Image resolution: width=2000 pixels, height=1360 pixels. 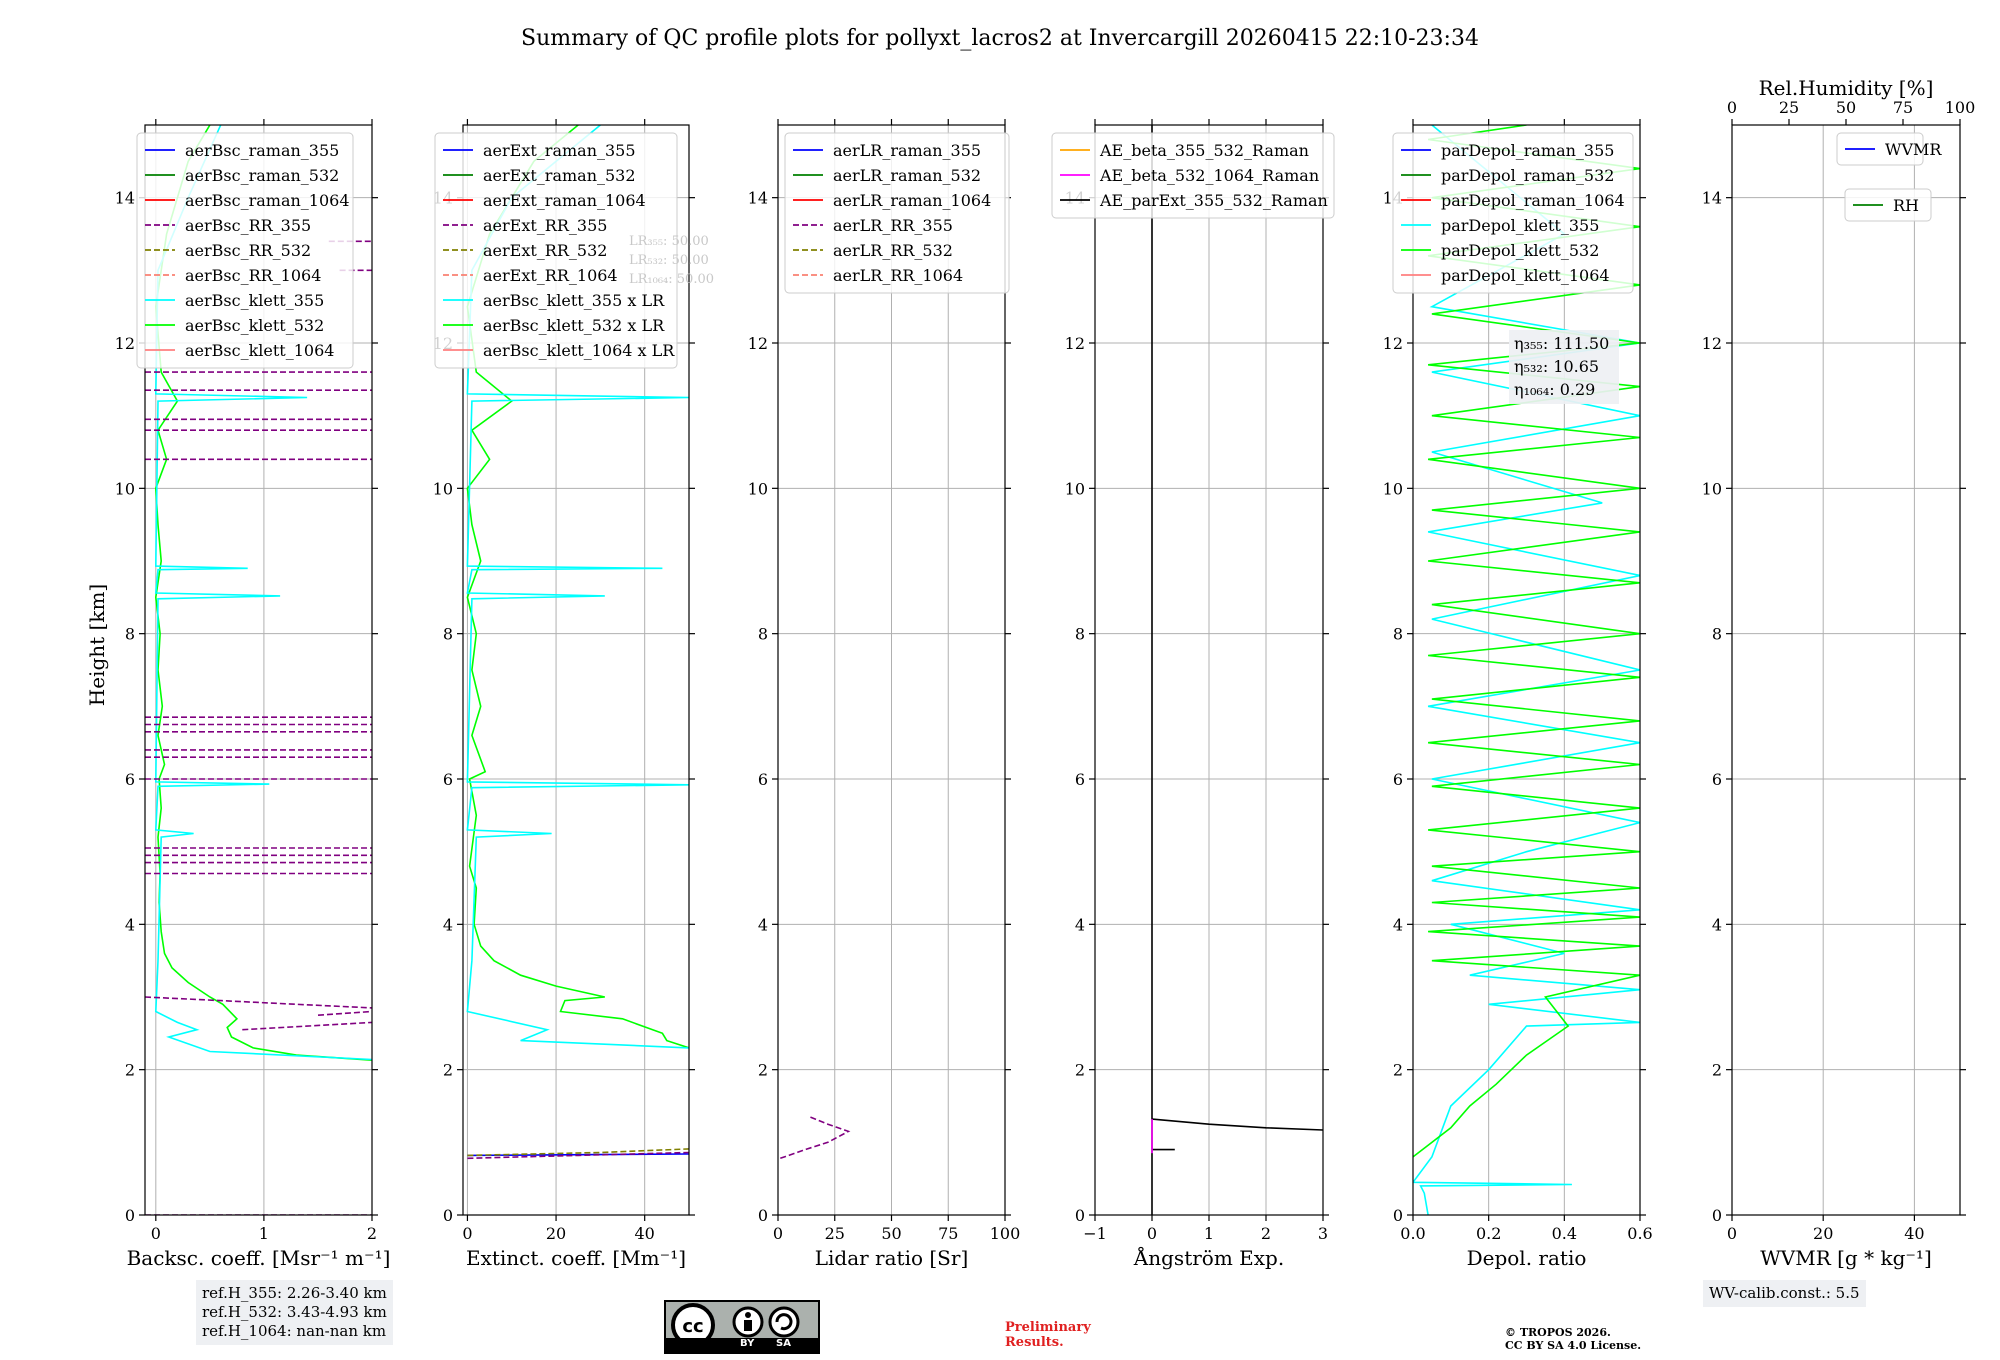 What do you see at coordinates (1204, 150) in the screenshot?
I see `legend-label: AE_beta_355_532_Raman` at bounding box center [1204, 150].